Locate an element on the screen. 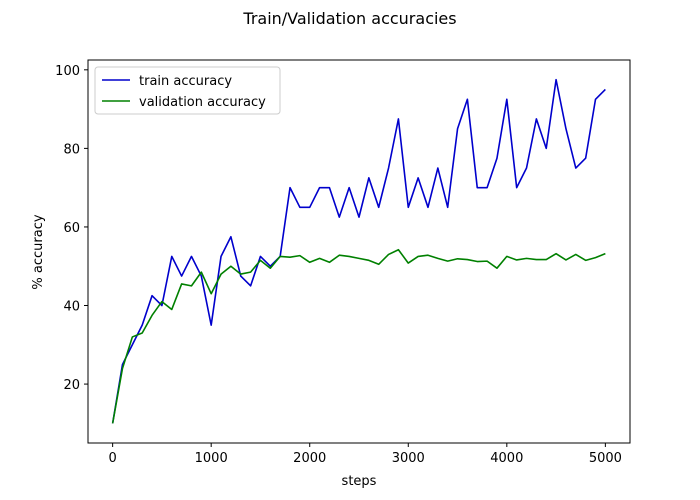  legend-label-1: validation accuracy is located at coordinates (202, 102).